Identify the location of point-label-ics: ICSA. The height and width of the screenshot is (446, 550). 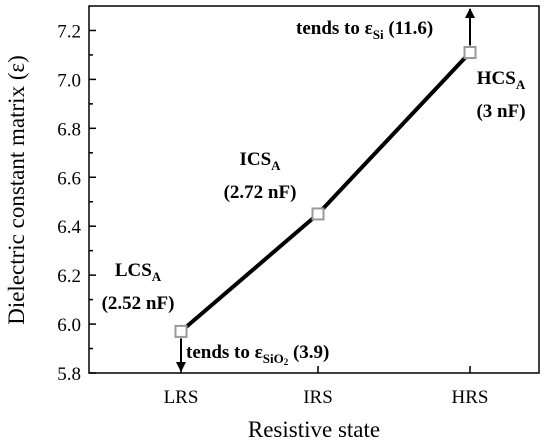
(260, 161).